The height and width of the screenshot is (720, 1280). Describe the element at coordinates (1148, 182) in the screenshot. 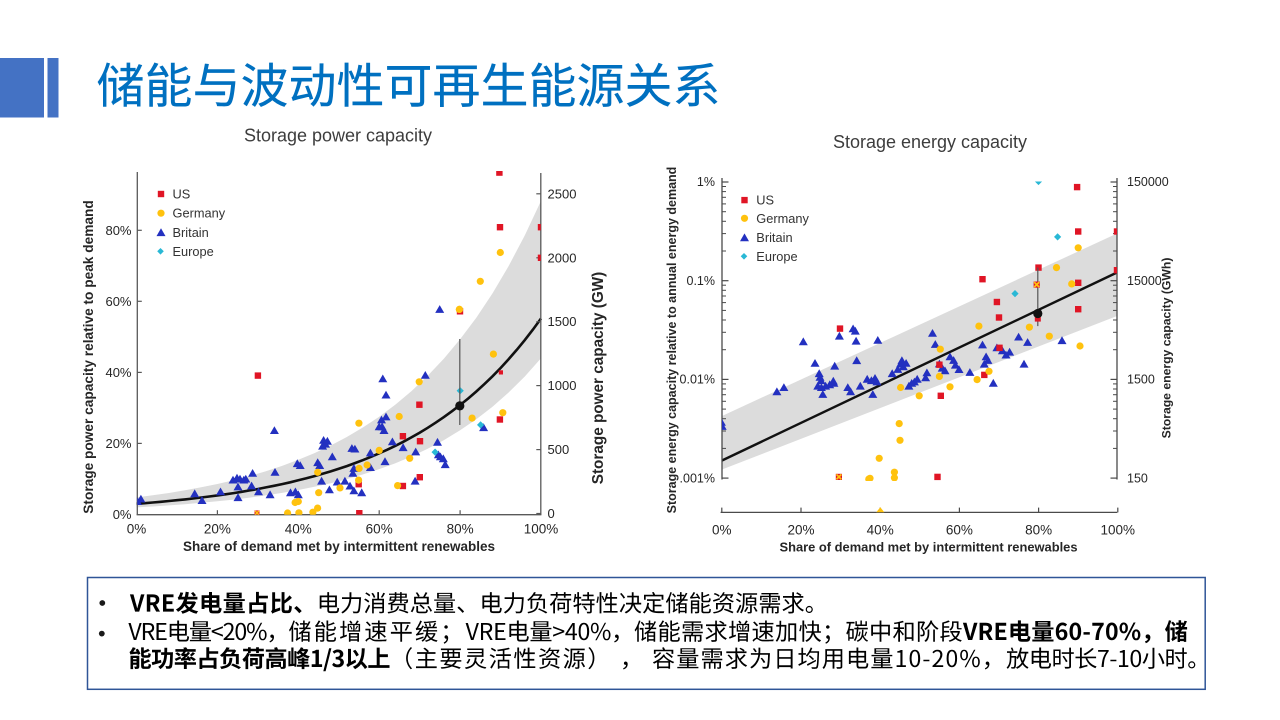

I see `svg-text: 150000` at that location.